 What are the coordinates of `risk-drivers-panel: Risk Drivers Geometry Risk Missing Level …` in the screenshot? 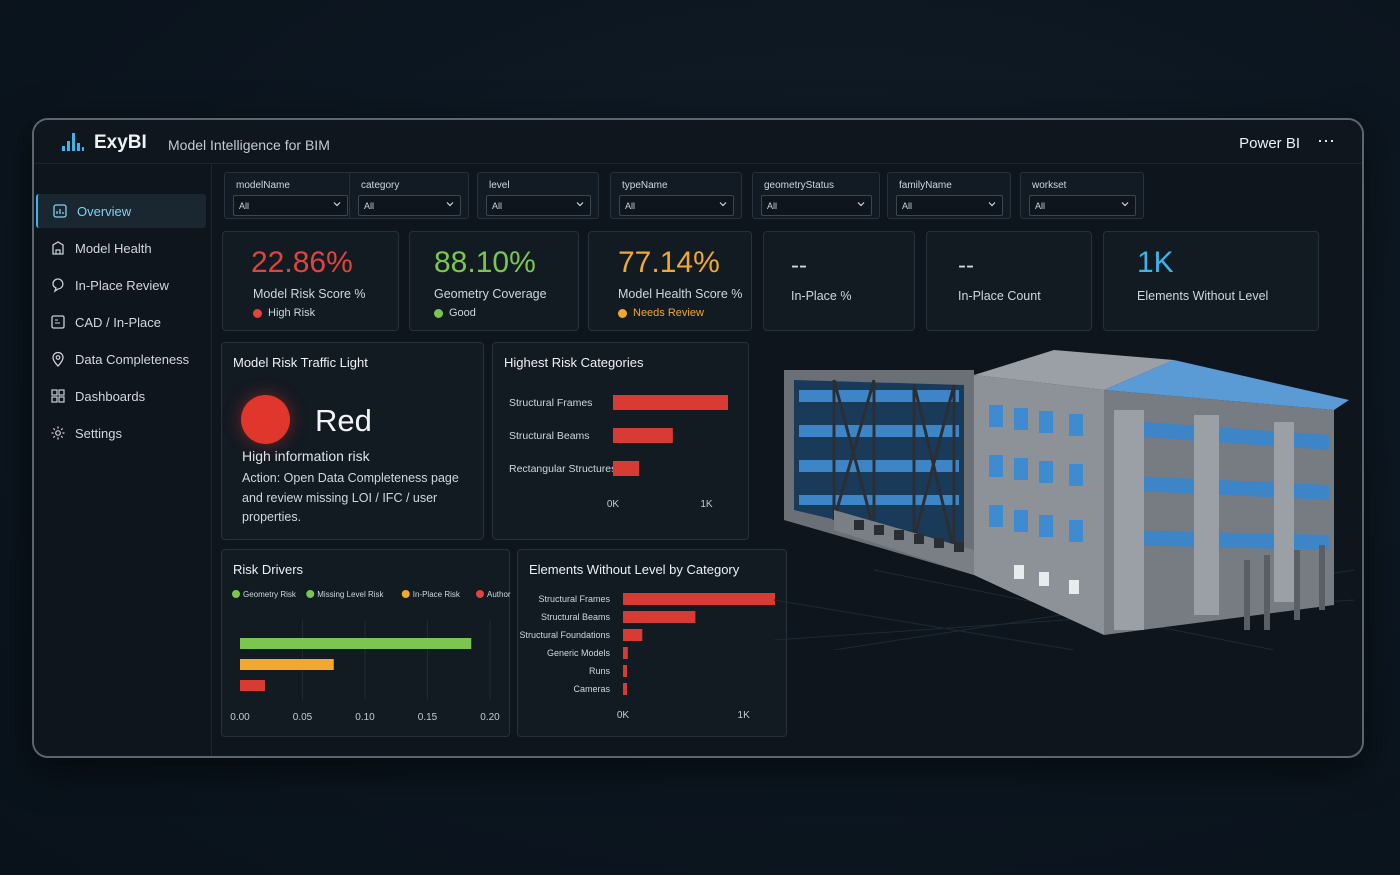 It's located at (366, 643).